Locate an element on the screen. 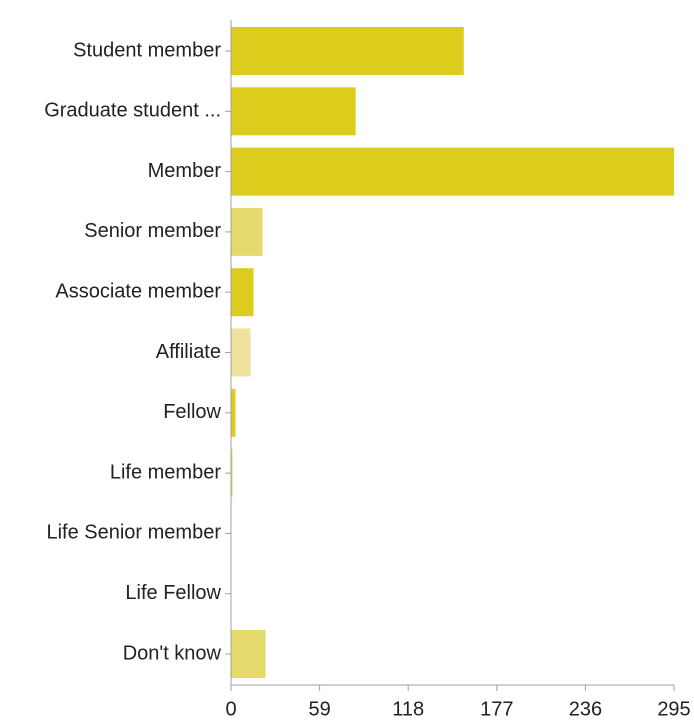 Image resolution: width=694 pixels, height=720 pixels. category-label-affiliate: Affiliate is located at coordinates (188, 352).